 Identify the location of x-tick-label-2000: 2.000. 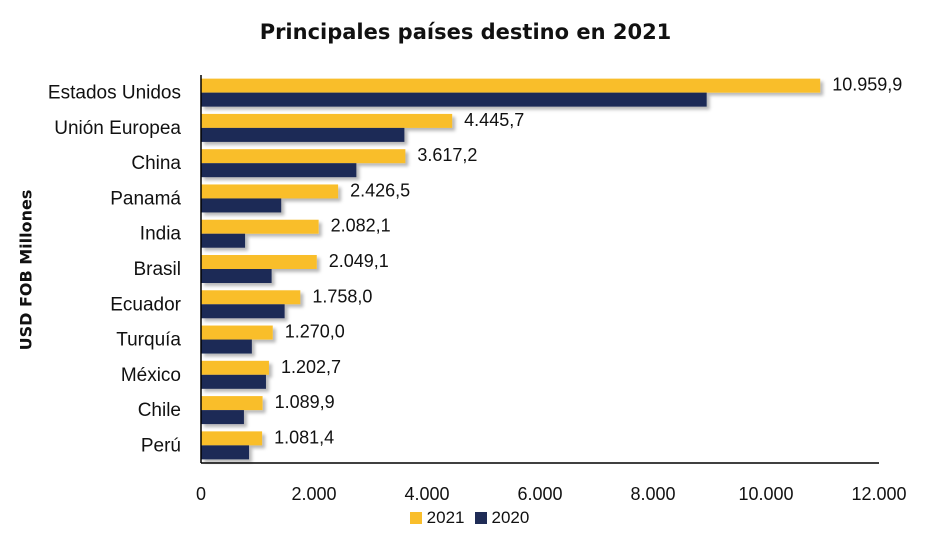
(313, 494).